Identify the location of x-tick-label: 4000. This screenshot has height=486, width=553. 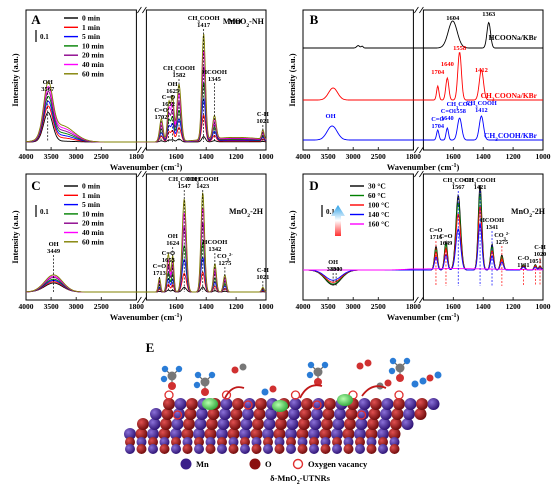
(26, 306).